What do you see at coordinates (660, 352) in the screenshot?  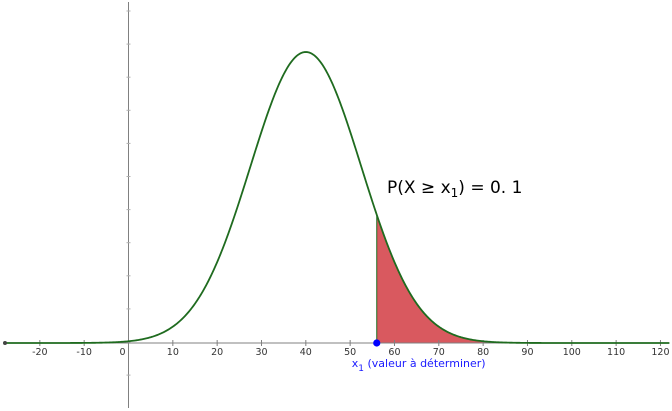 I see `x-tick-label: 120` at bounding box center [660, 352].